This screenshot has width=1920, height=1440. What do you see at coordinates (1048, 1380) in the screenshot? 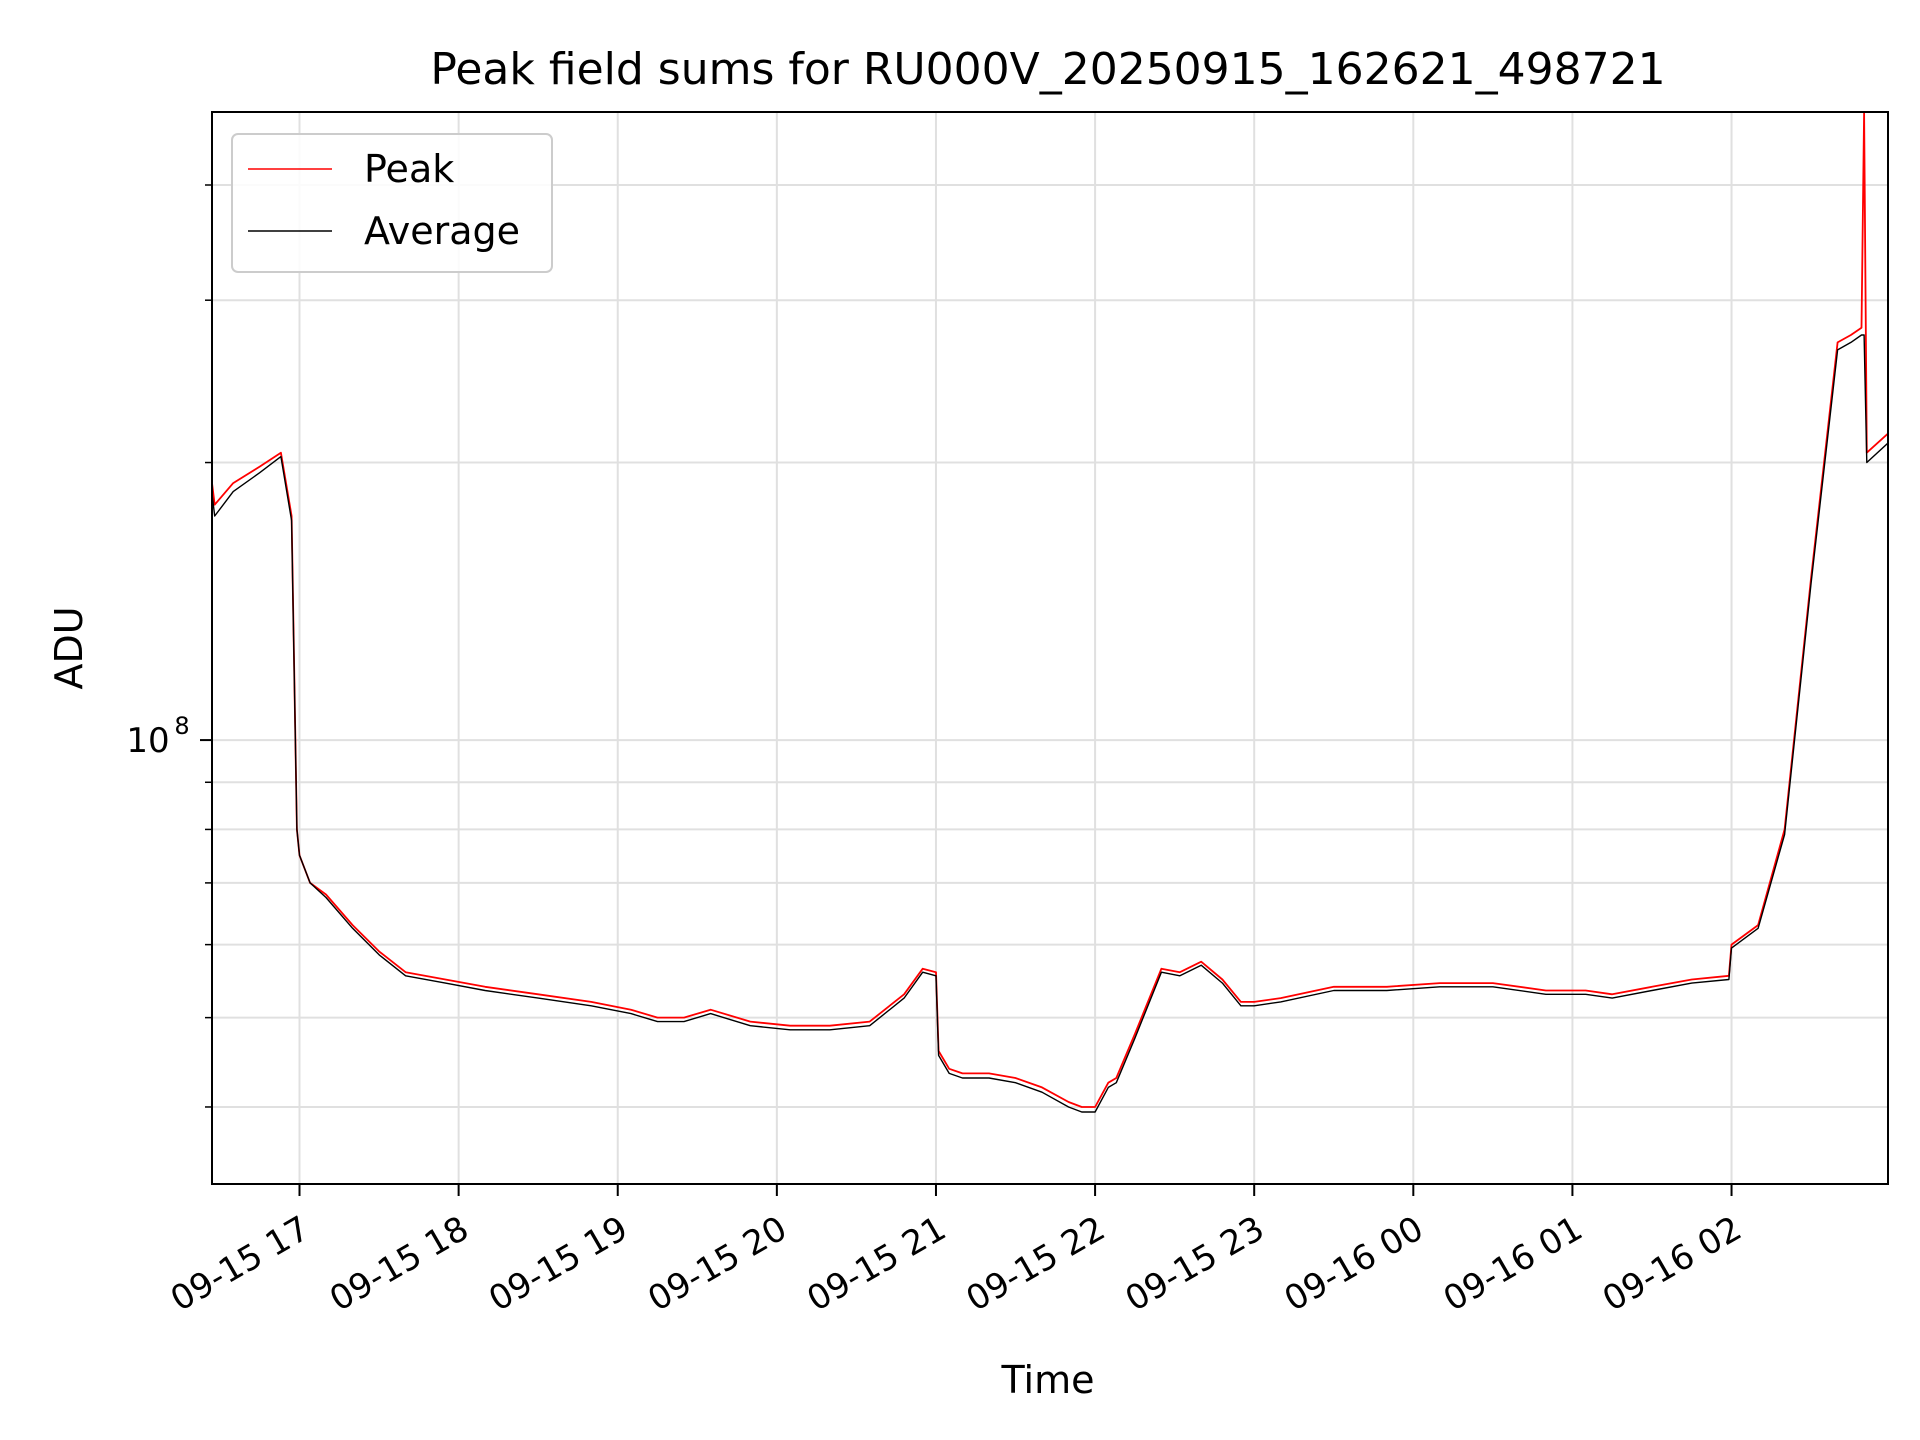
I see `x-axis-label: Time` at bounding box center [1048, 1380].